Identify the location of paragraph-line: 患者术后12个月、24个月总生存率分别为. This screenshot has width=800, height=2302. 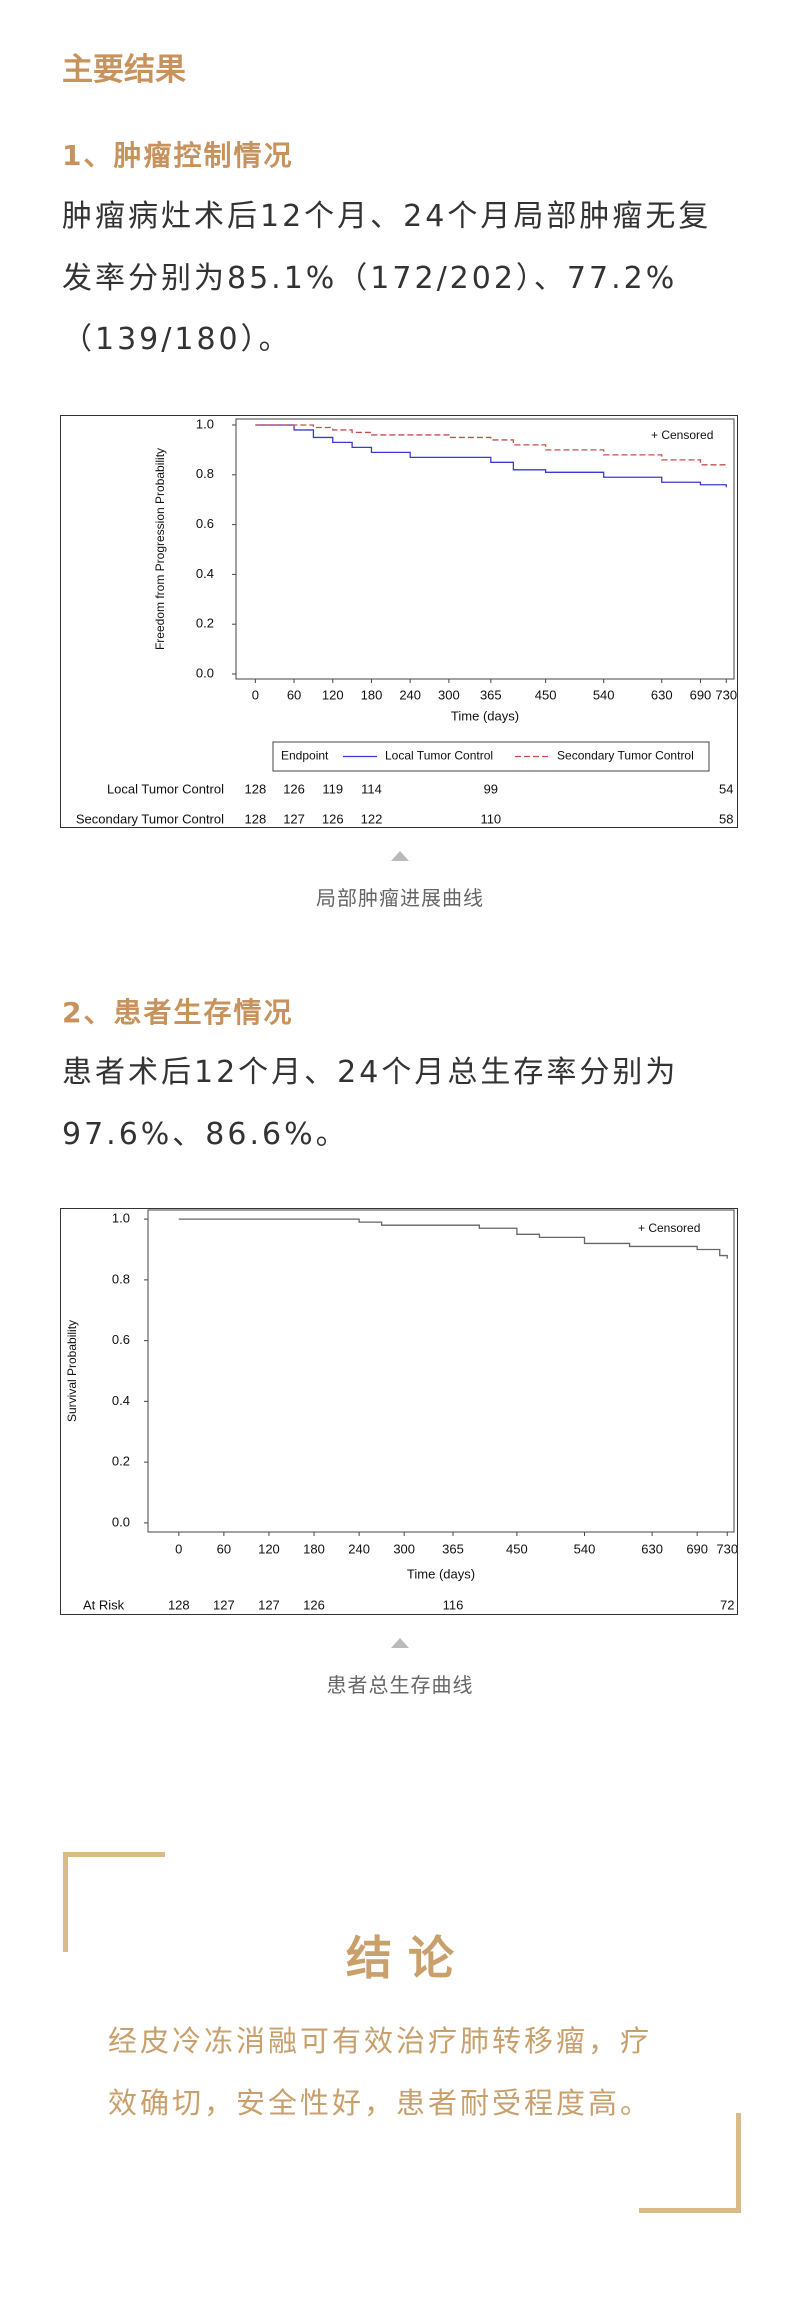
(370, 1072).